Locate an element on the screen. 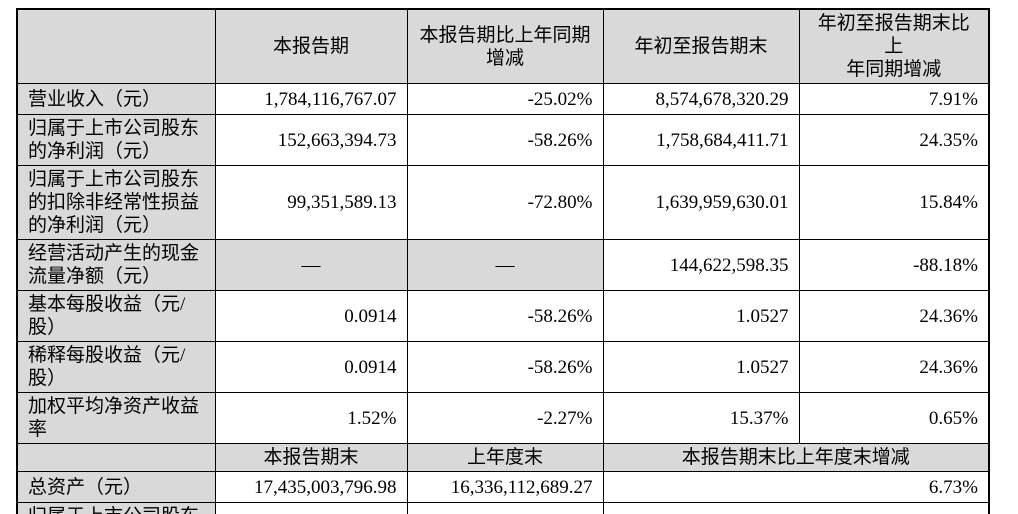  header-row-yearend: 本报告期末 上年度末 本报告期末比上年度末增减 is located at coordinates (503, 457).